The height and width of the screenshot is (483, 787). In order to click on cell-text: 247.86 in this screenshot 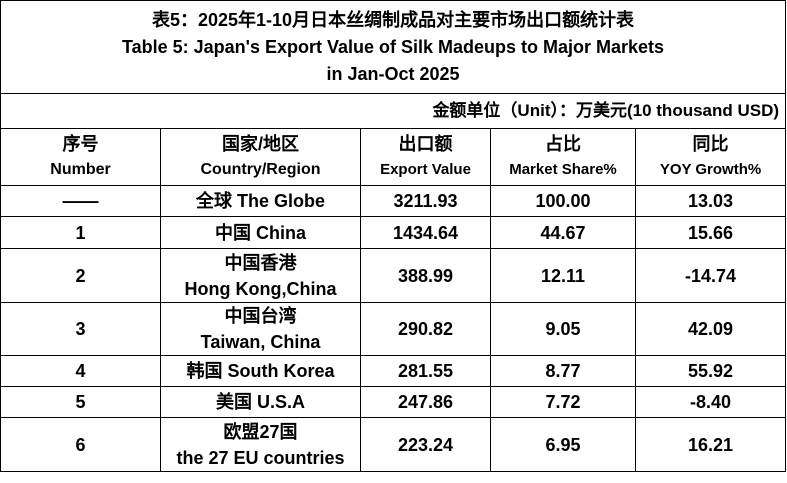, I will do `click(425, 402)`.